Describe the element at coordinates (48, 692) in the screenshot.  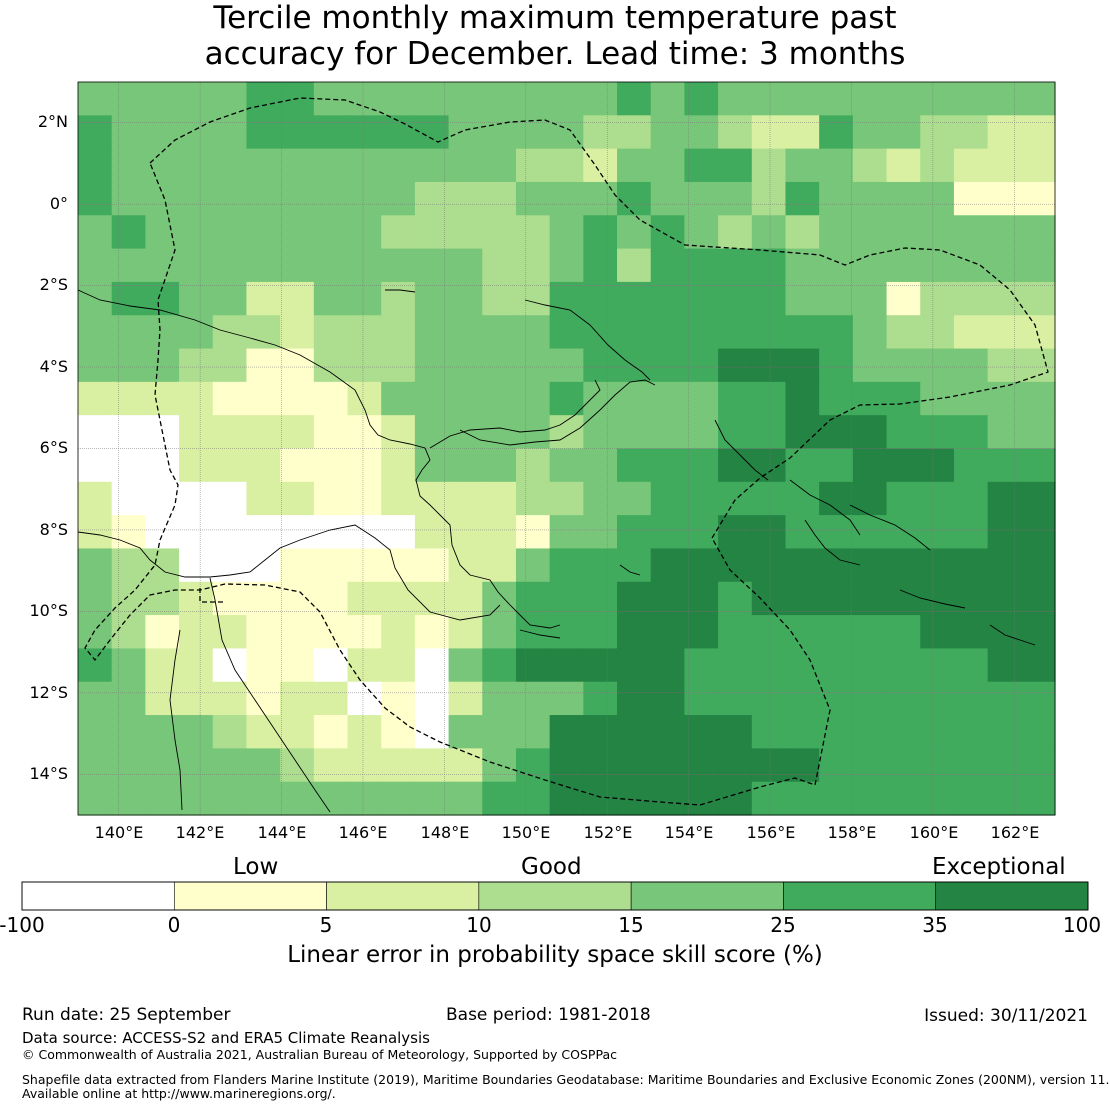
I see `lat-label-12s: 12°S` at that location.